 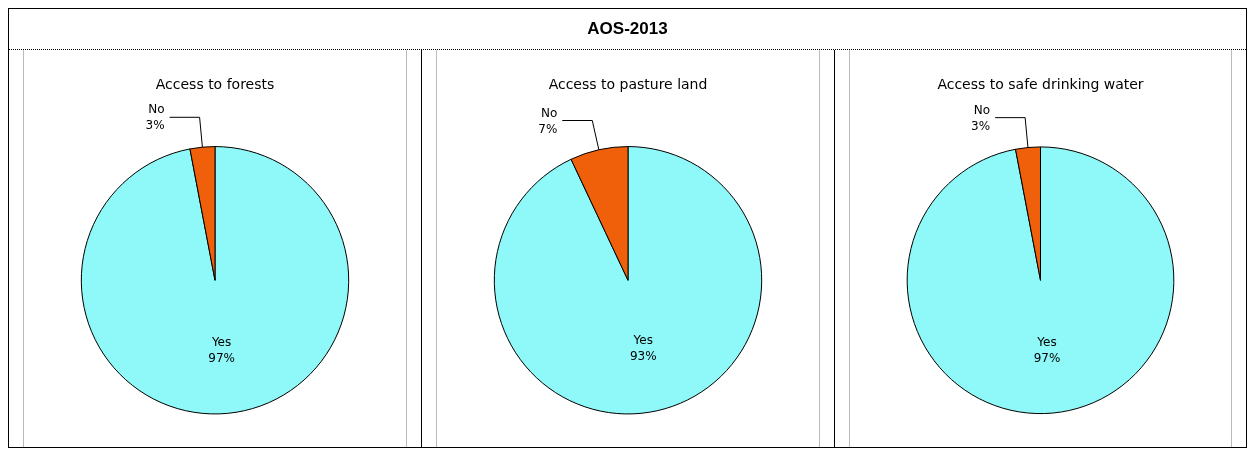 What do you see at coordinates (643, 356) in the screenshot?
I see `data-label: 93%` at bounding box center [643, 356].